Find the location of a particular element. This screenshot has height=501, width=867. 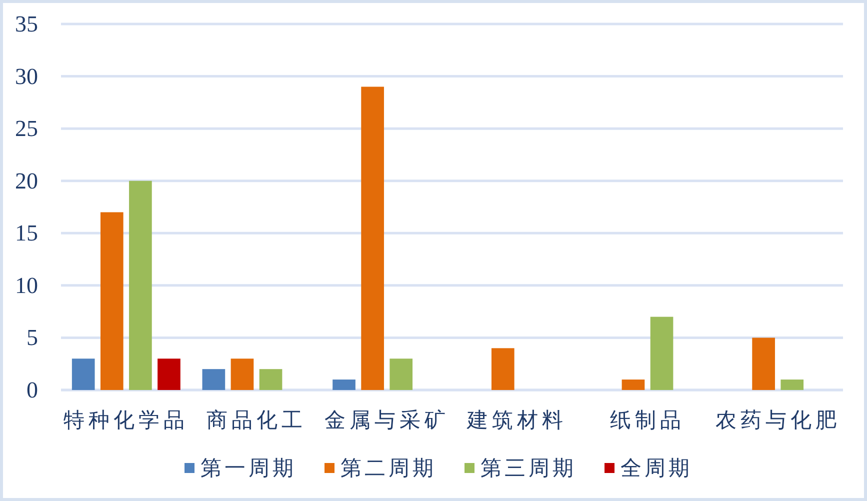

legend-label: 第二周期 is located at coordinates (388, 468).